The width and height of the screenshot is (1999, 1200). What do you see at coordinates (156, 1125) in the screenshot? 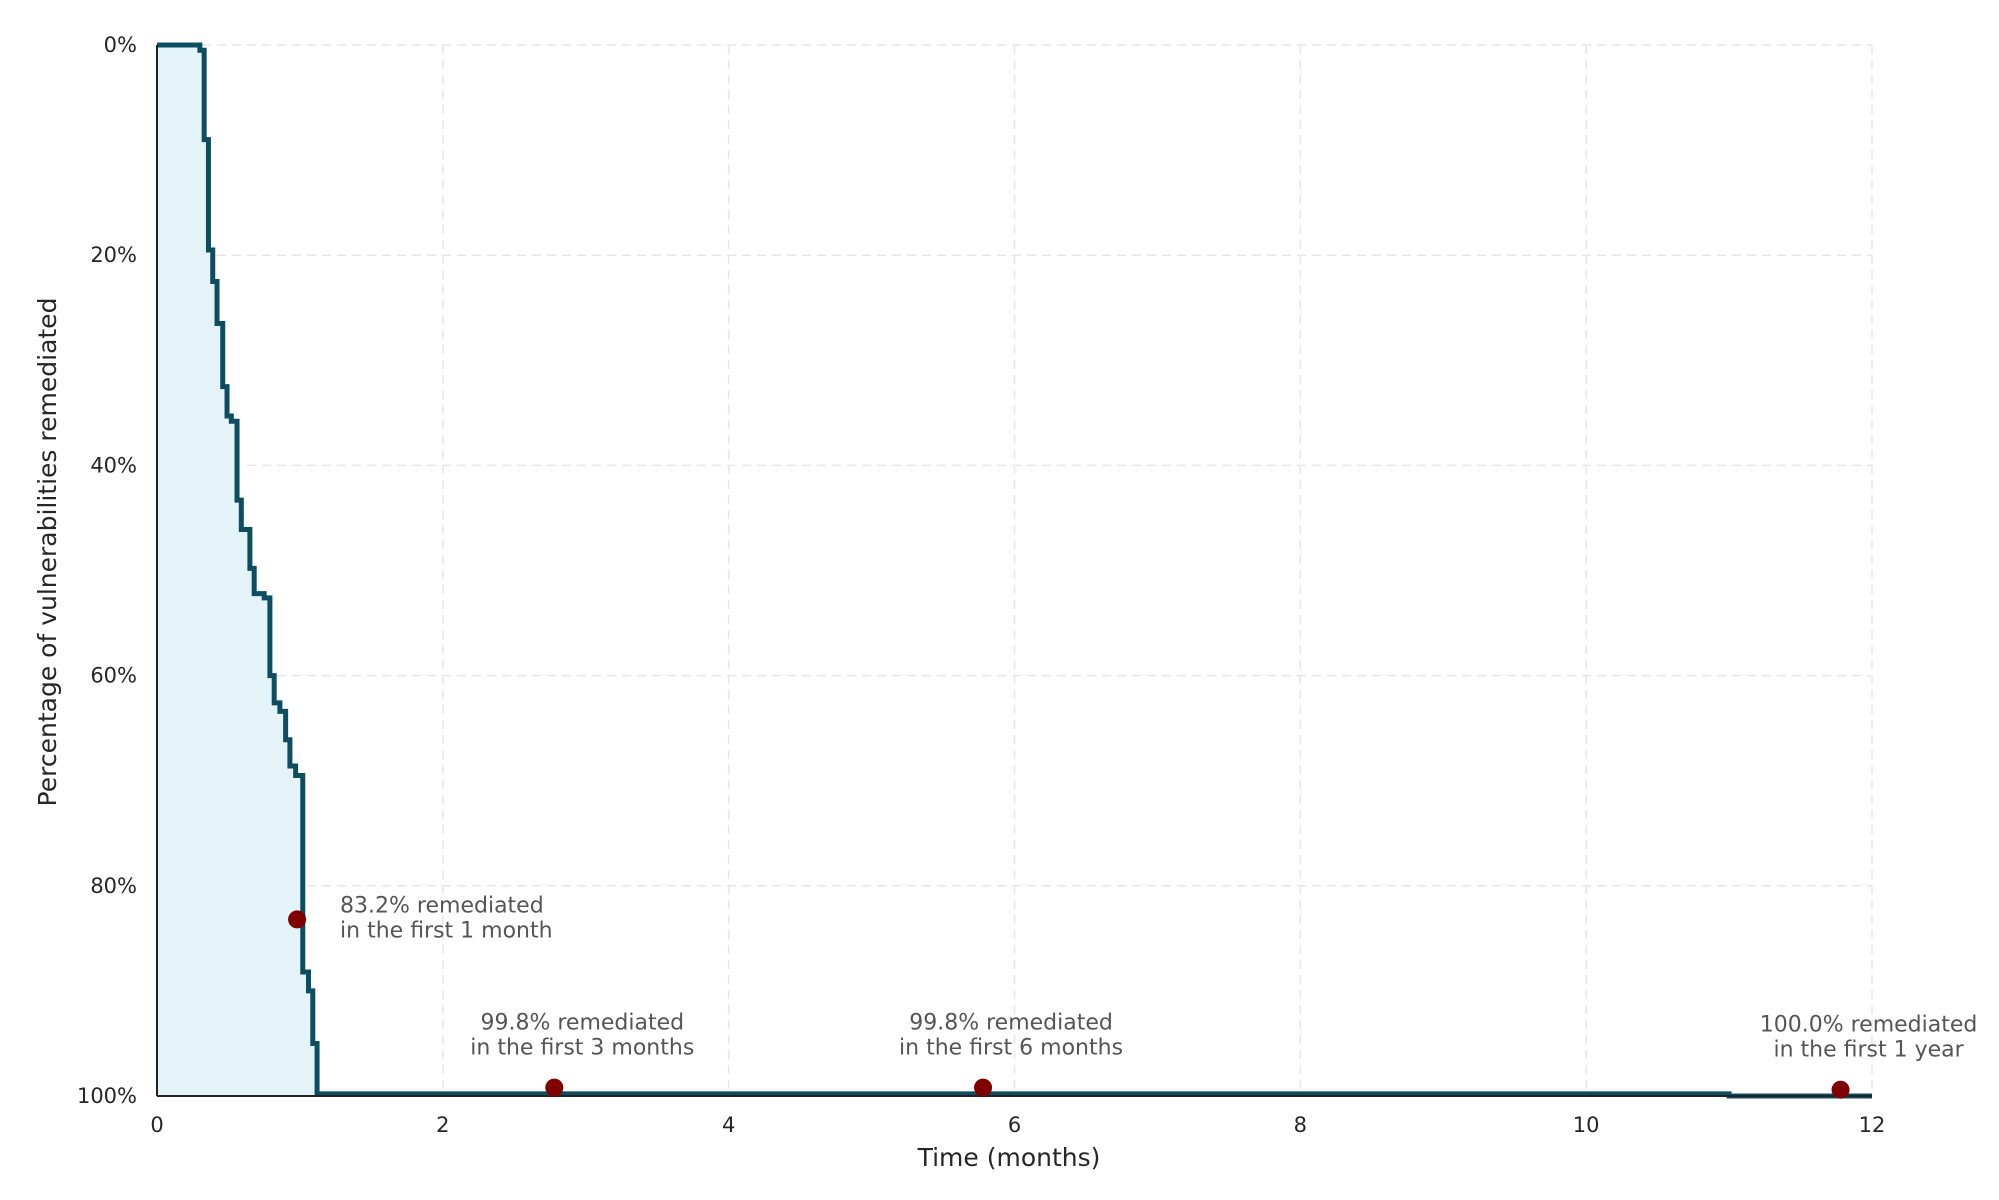
I see `x-tick-label: 0` at bounding box center [156, 1125].